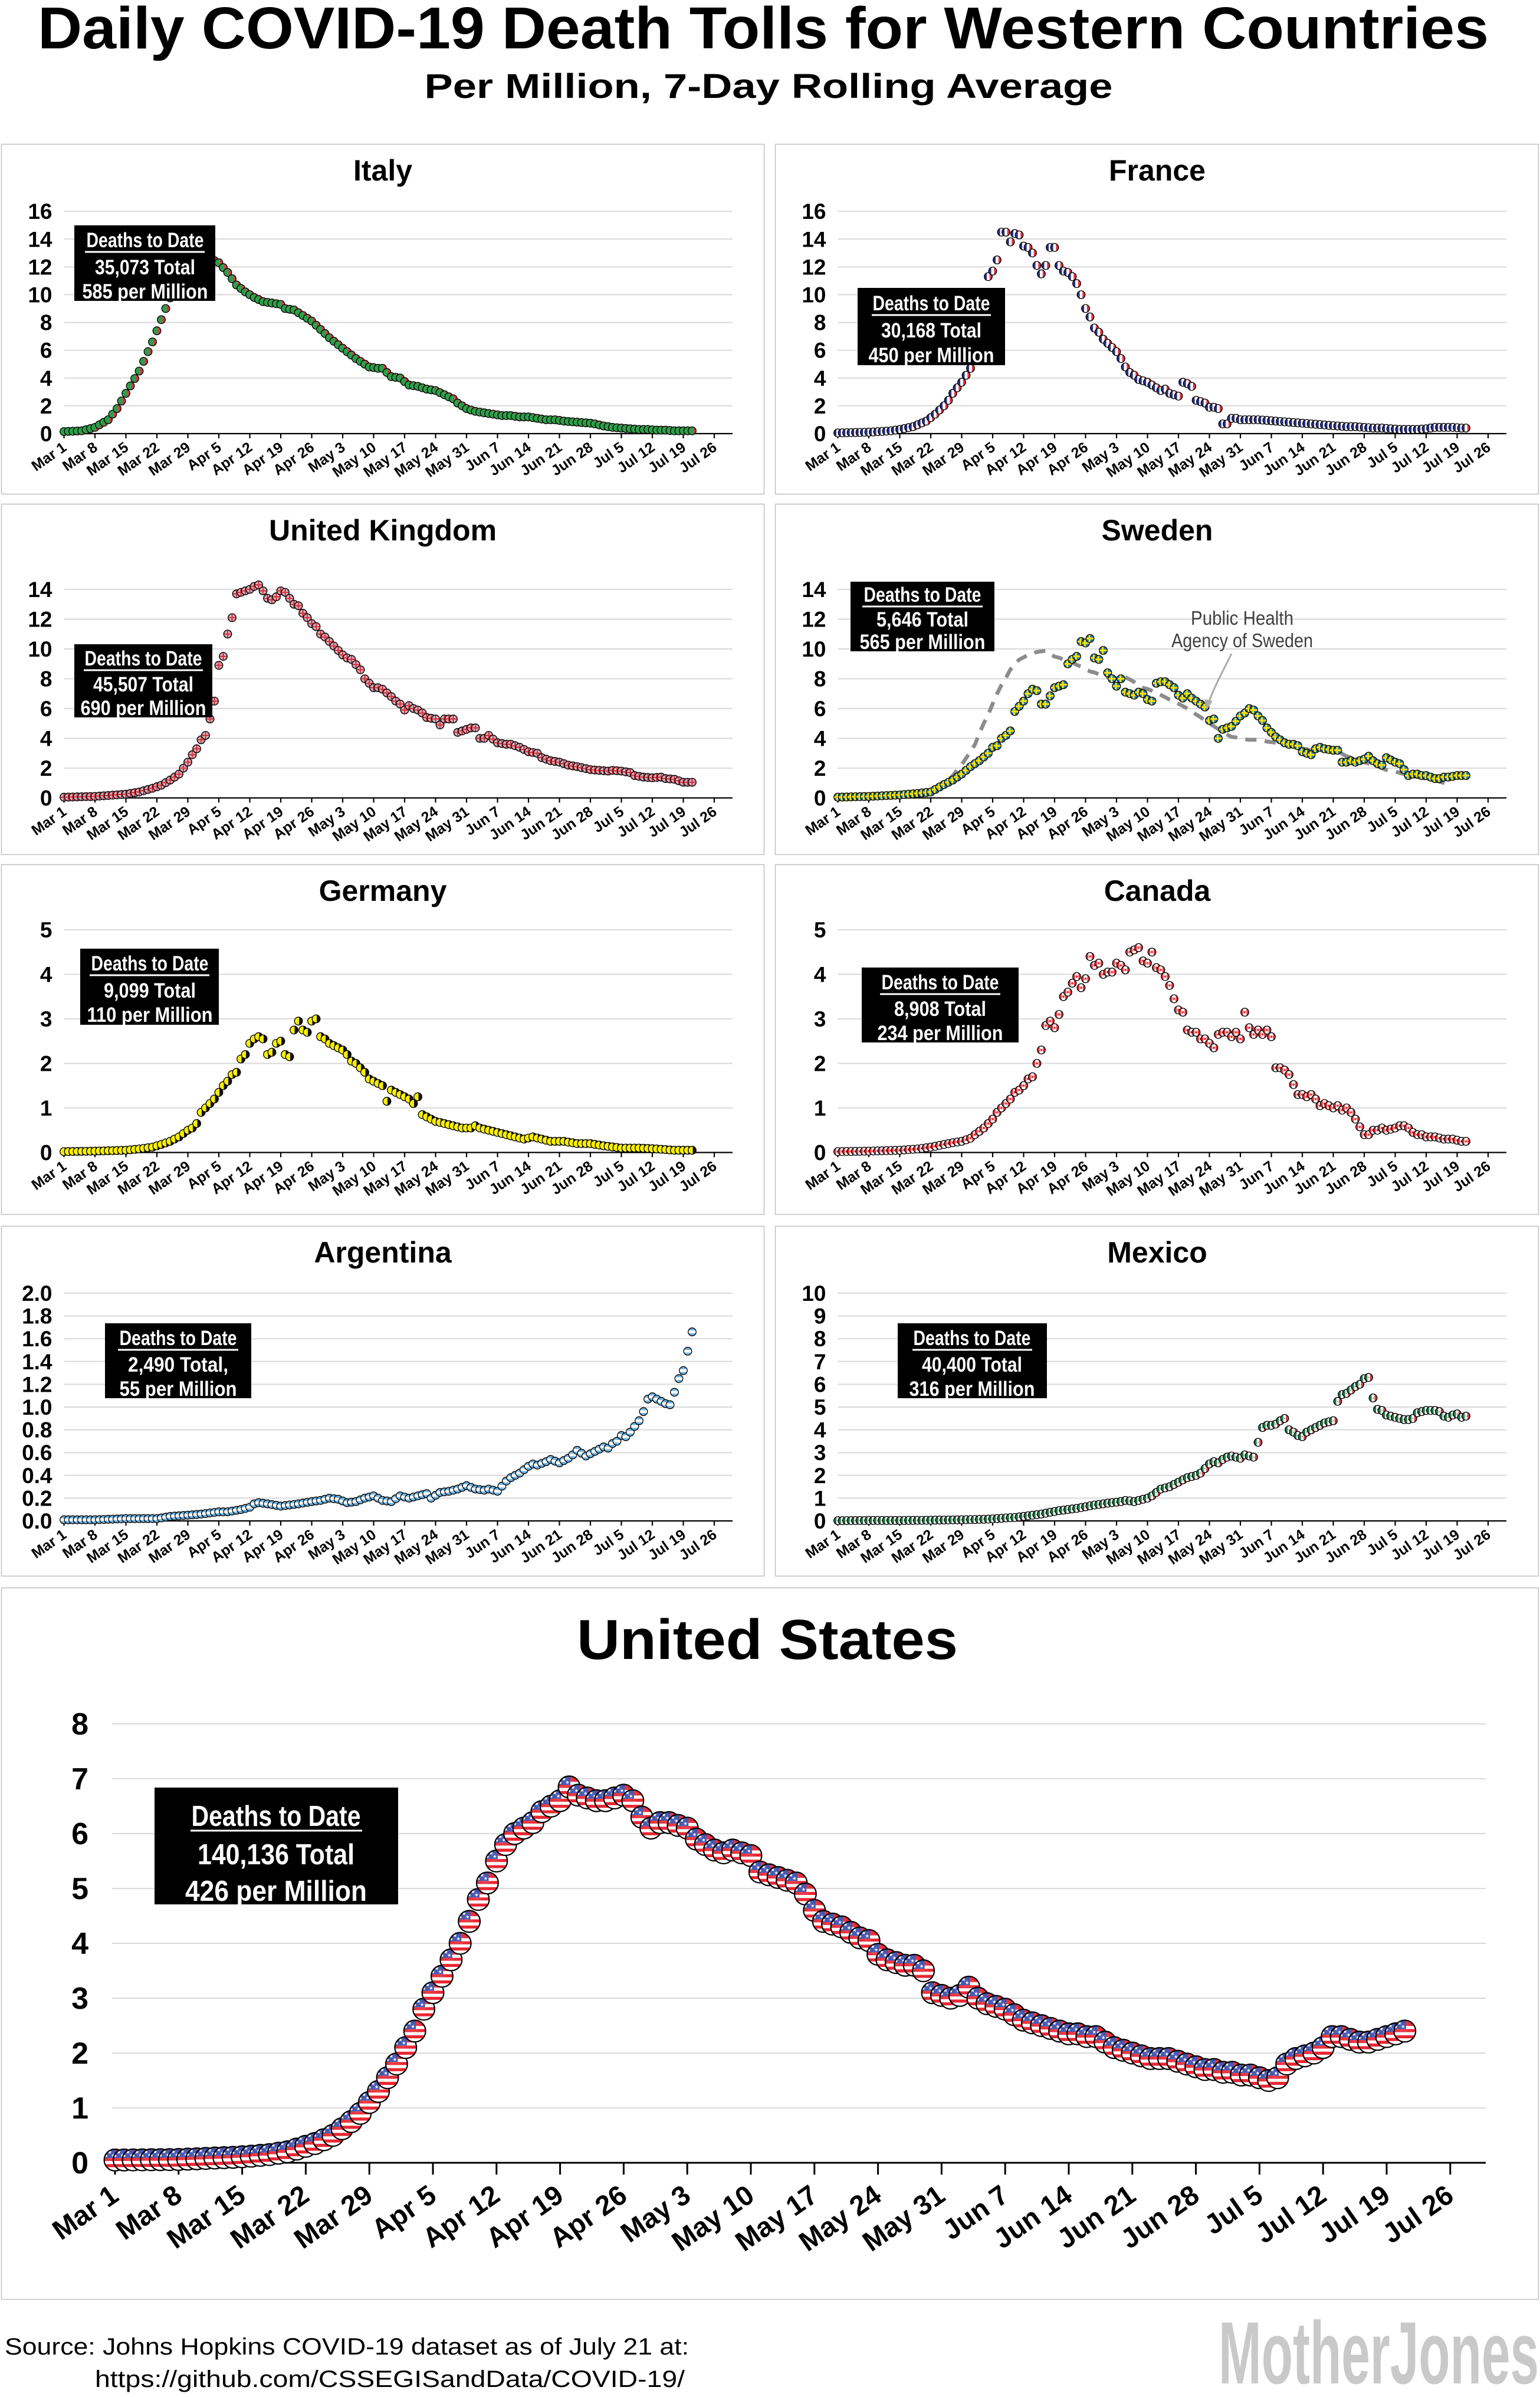 Image resolution: width=1540 pixels, height=2397 pixels. What do you see at coordinates (143, 708) in the screenshot?
I see `svg-text: 690 per Million` at bounding box center [143, 708].